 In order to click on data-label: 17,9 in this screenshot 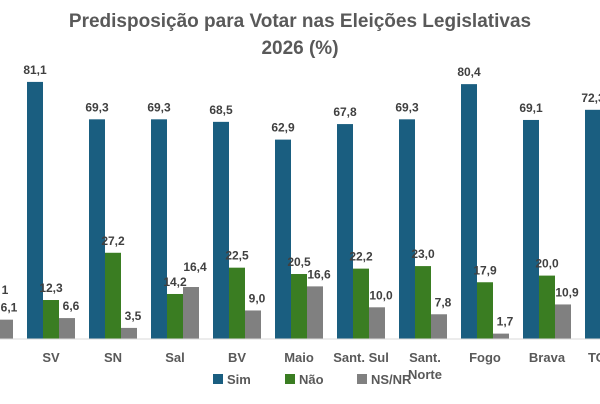, I will do `click(485, 270)`.